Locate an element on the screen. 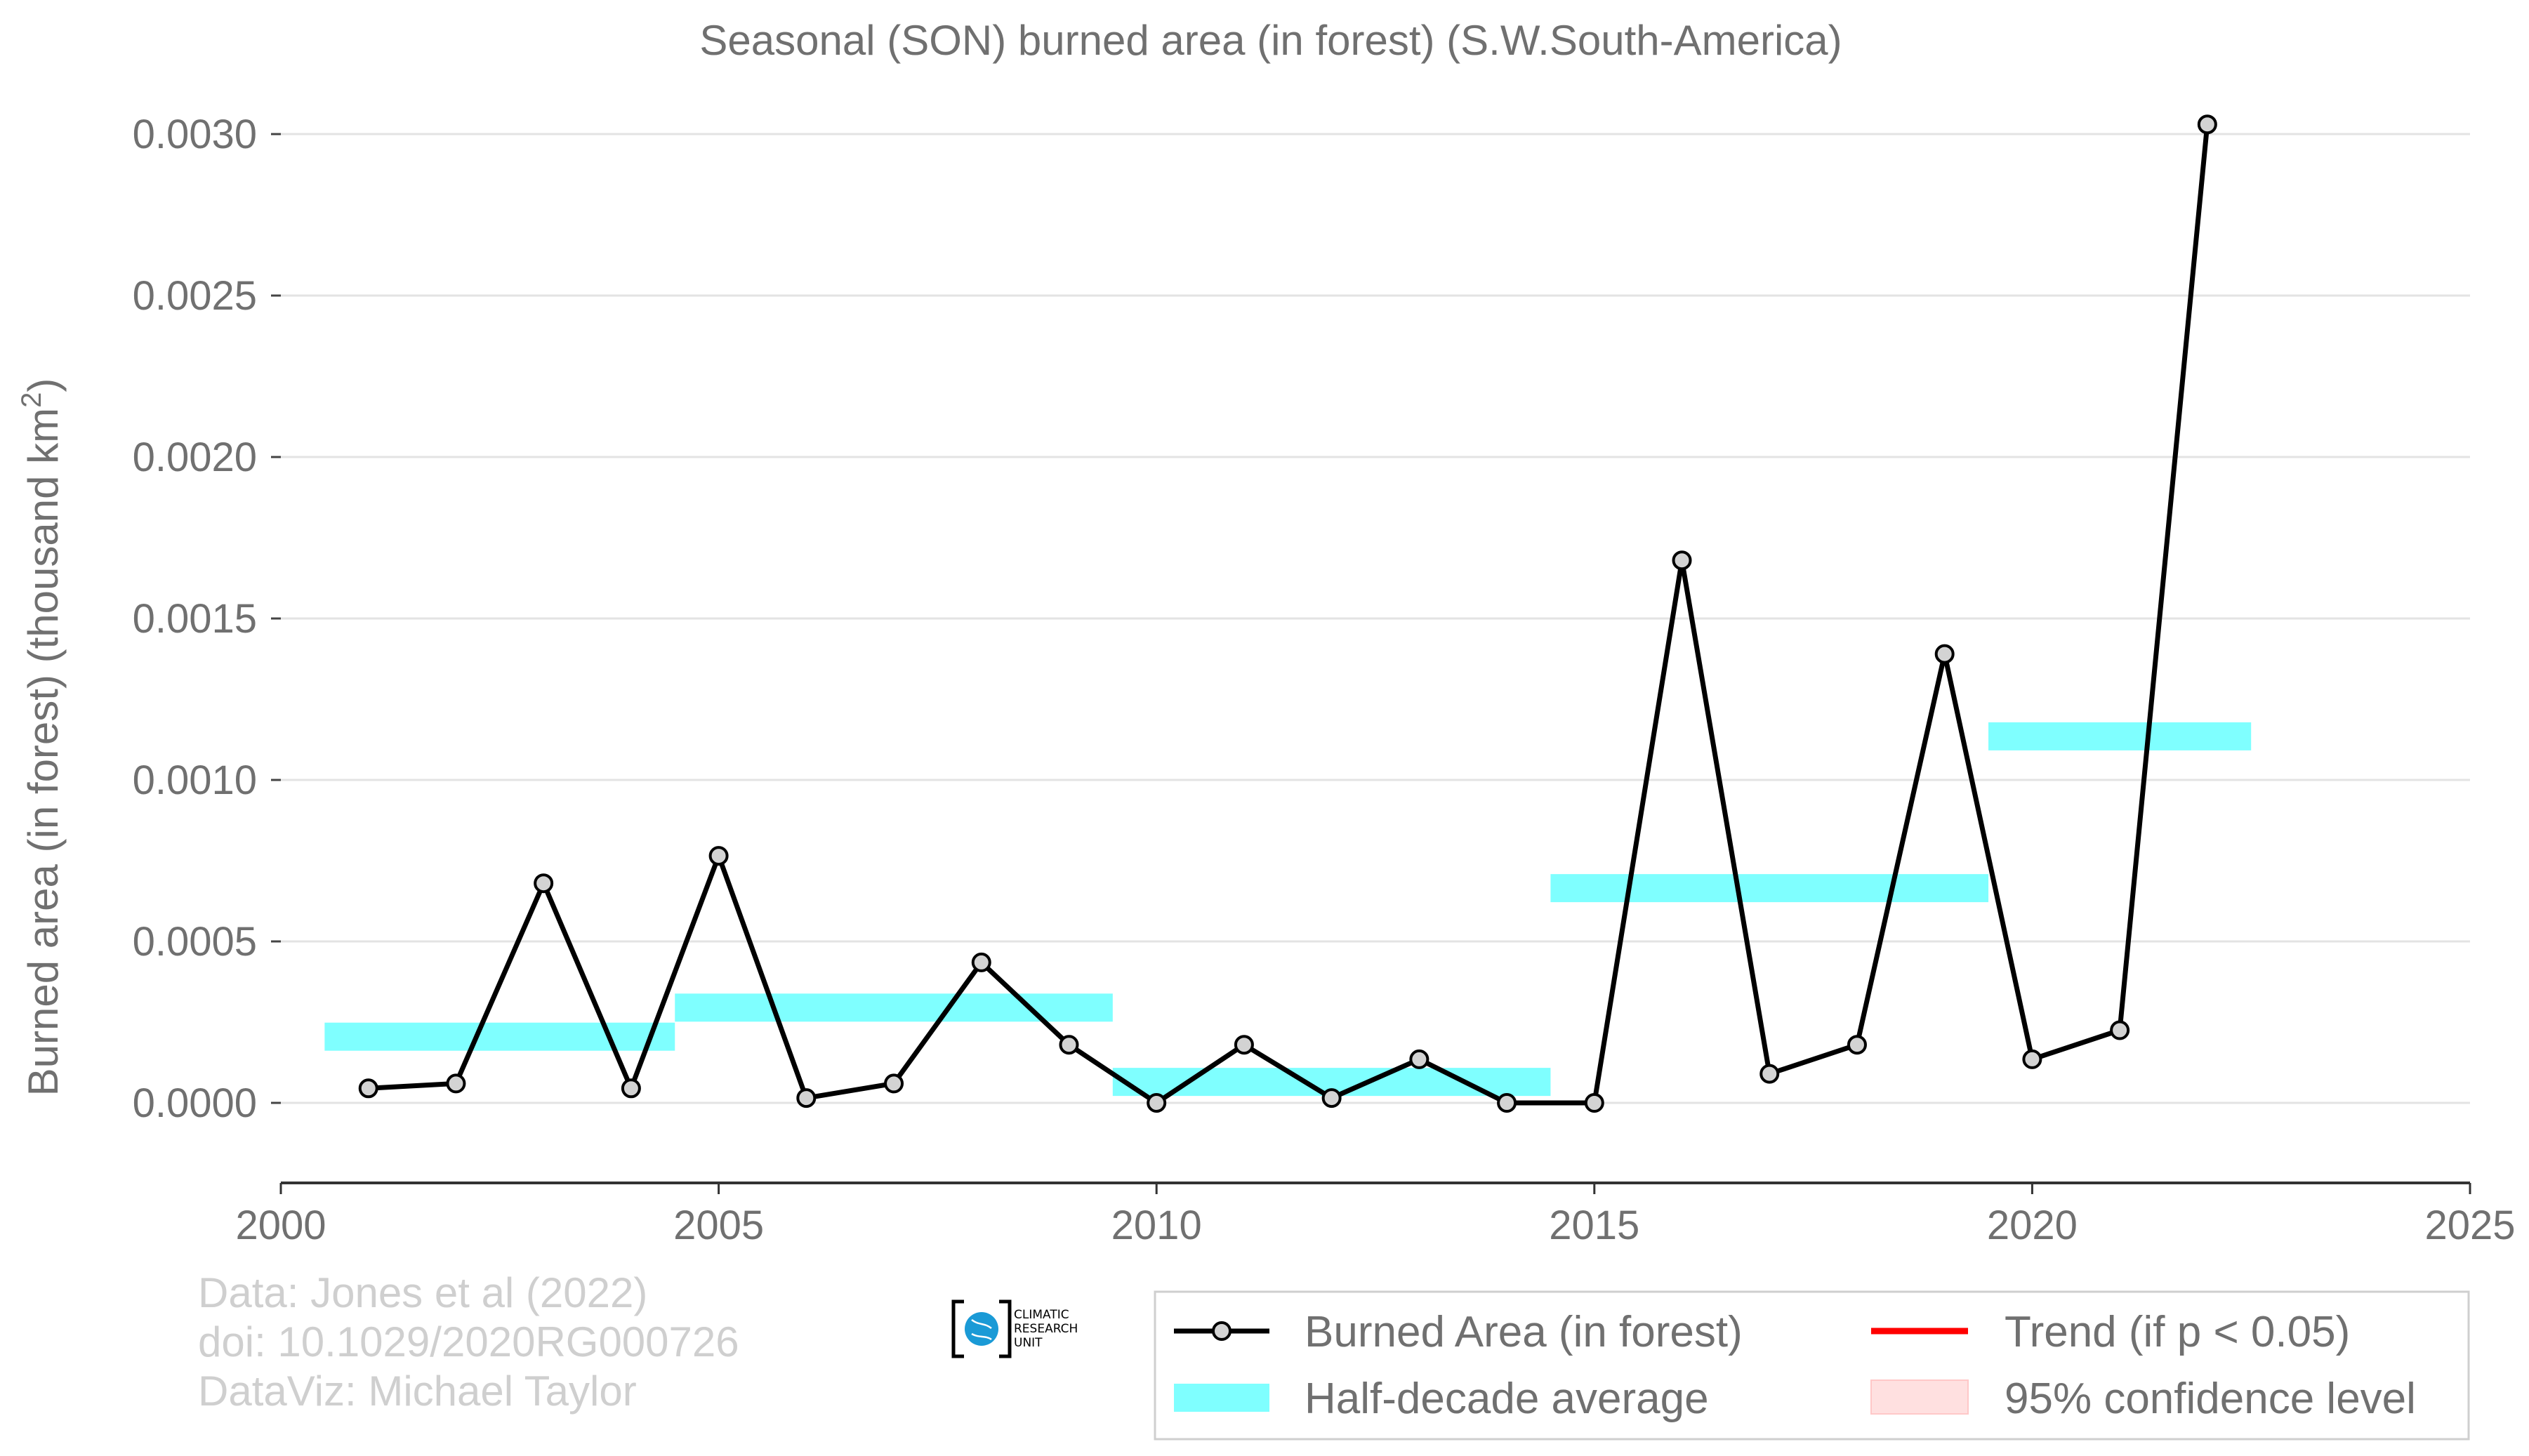  logo-right-bracket is located at coordinates (1005, 1328).